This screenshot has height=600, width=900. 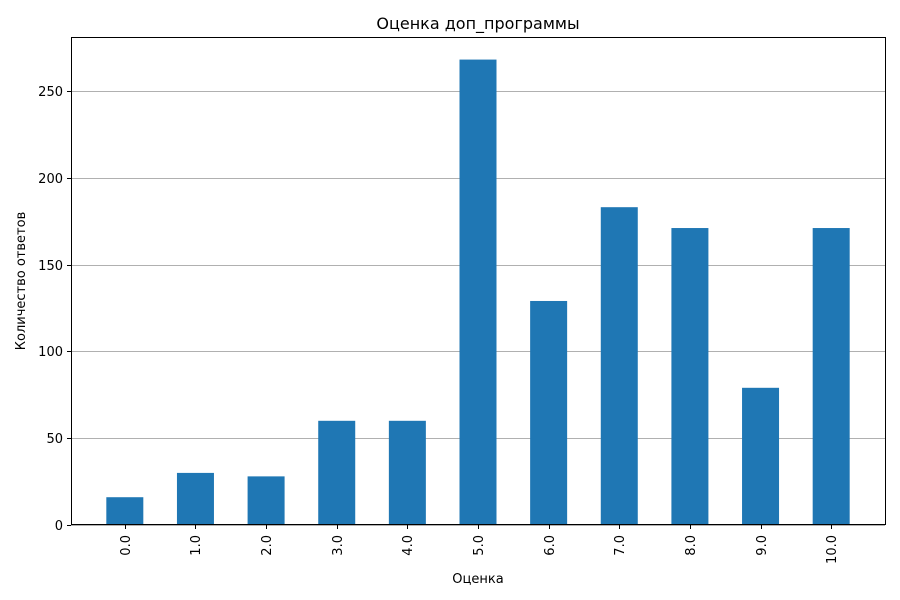 What do you see at coordinates (477, 24) in the screenshot?
I see `chart-title: Оценка доп_программы` at bounding box center [477, 24].